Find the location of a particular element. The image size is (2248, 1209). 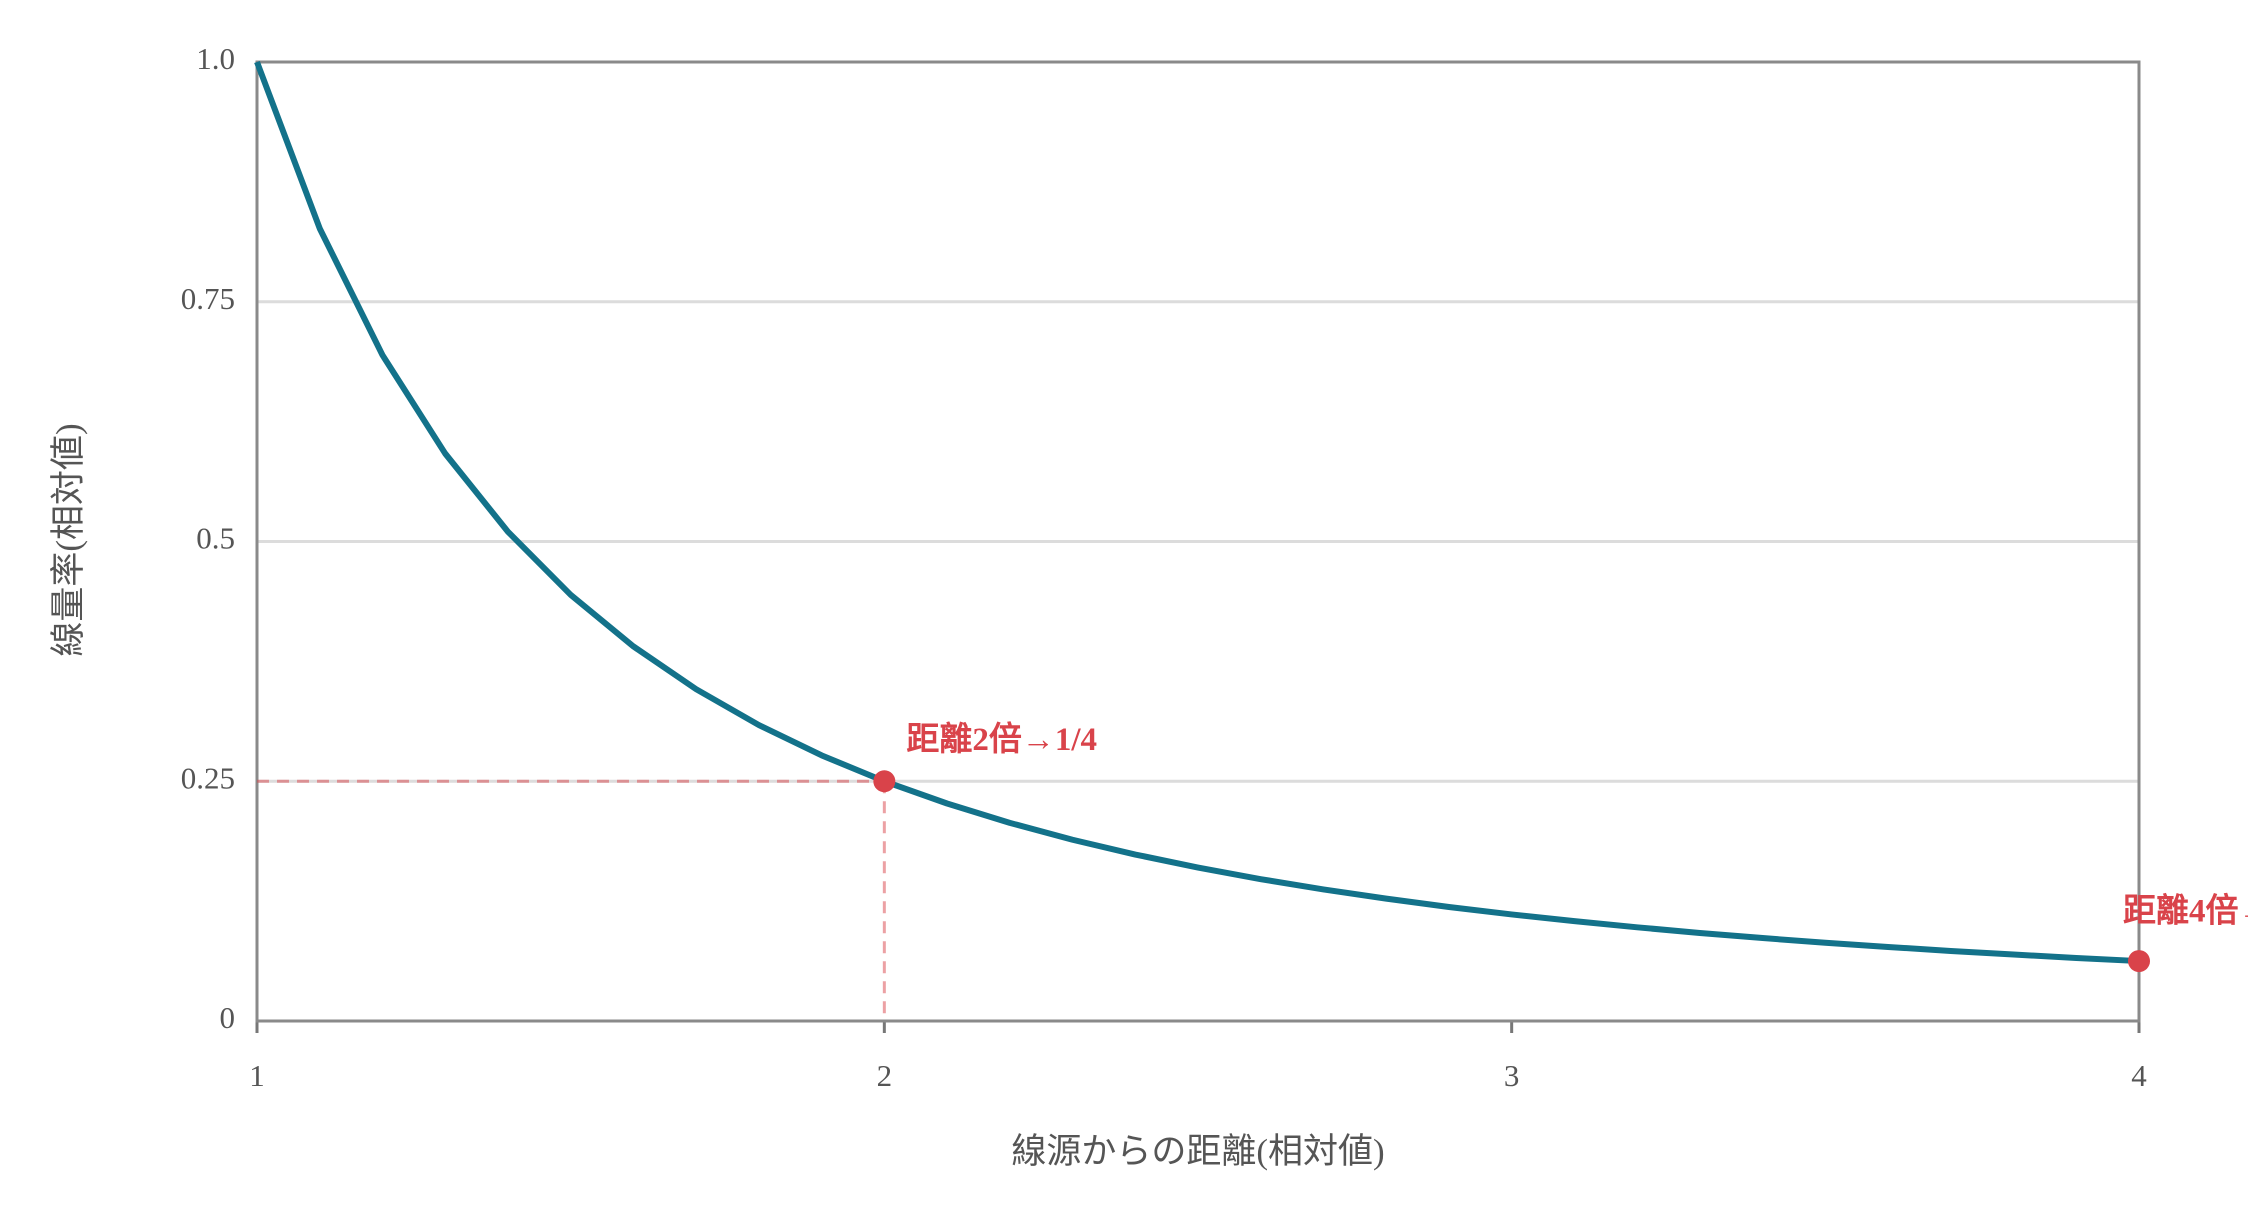

x-tick-label: 4 is located at coordinates (2139, 1075).